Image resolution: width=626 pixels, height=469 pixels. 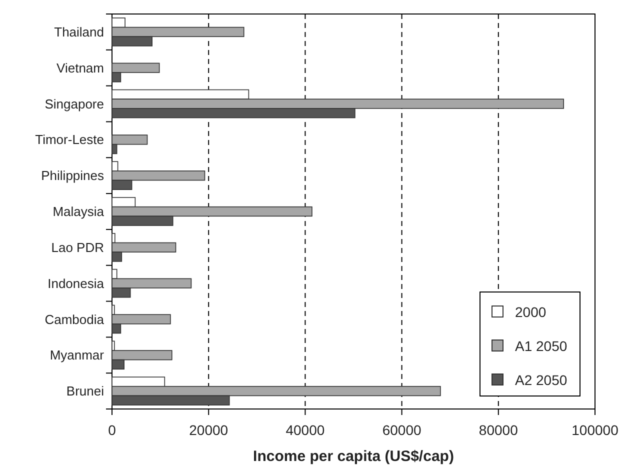 What do you see at coordinates (530, 312) in the screenshot?
I see `legend-label: 2000` at bounding box center [530, 312].